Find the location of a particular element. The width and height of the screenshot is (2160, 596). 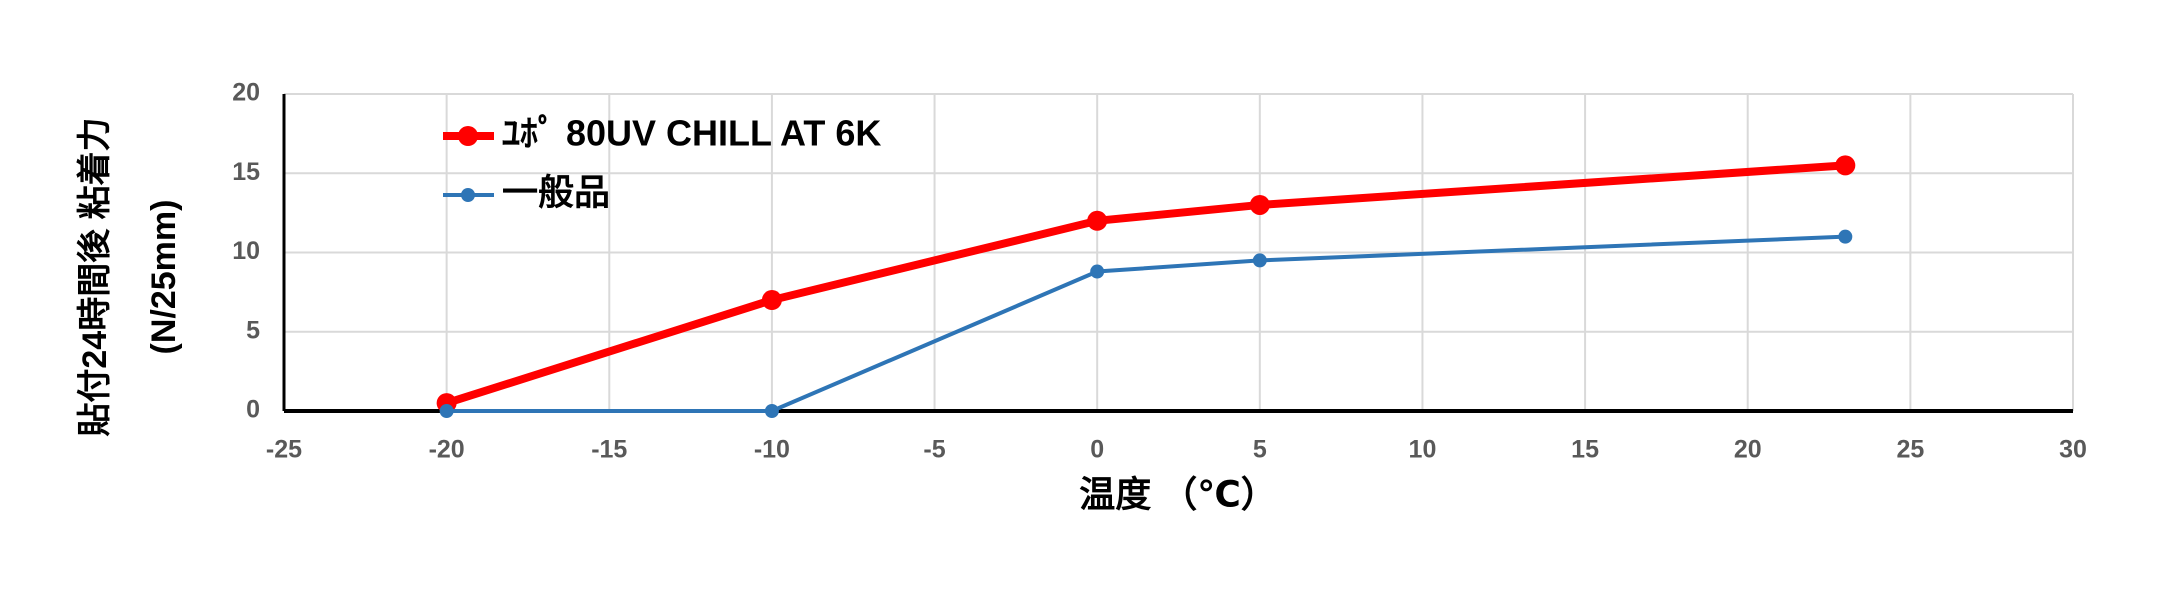

x-tick-label: -5 is located at coordinates (934, 450).